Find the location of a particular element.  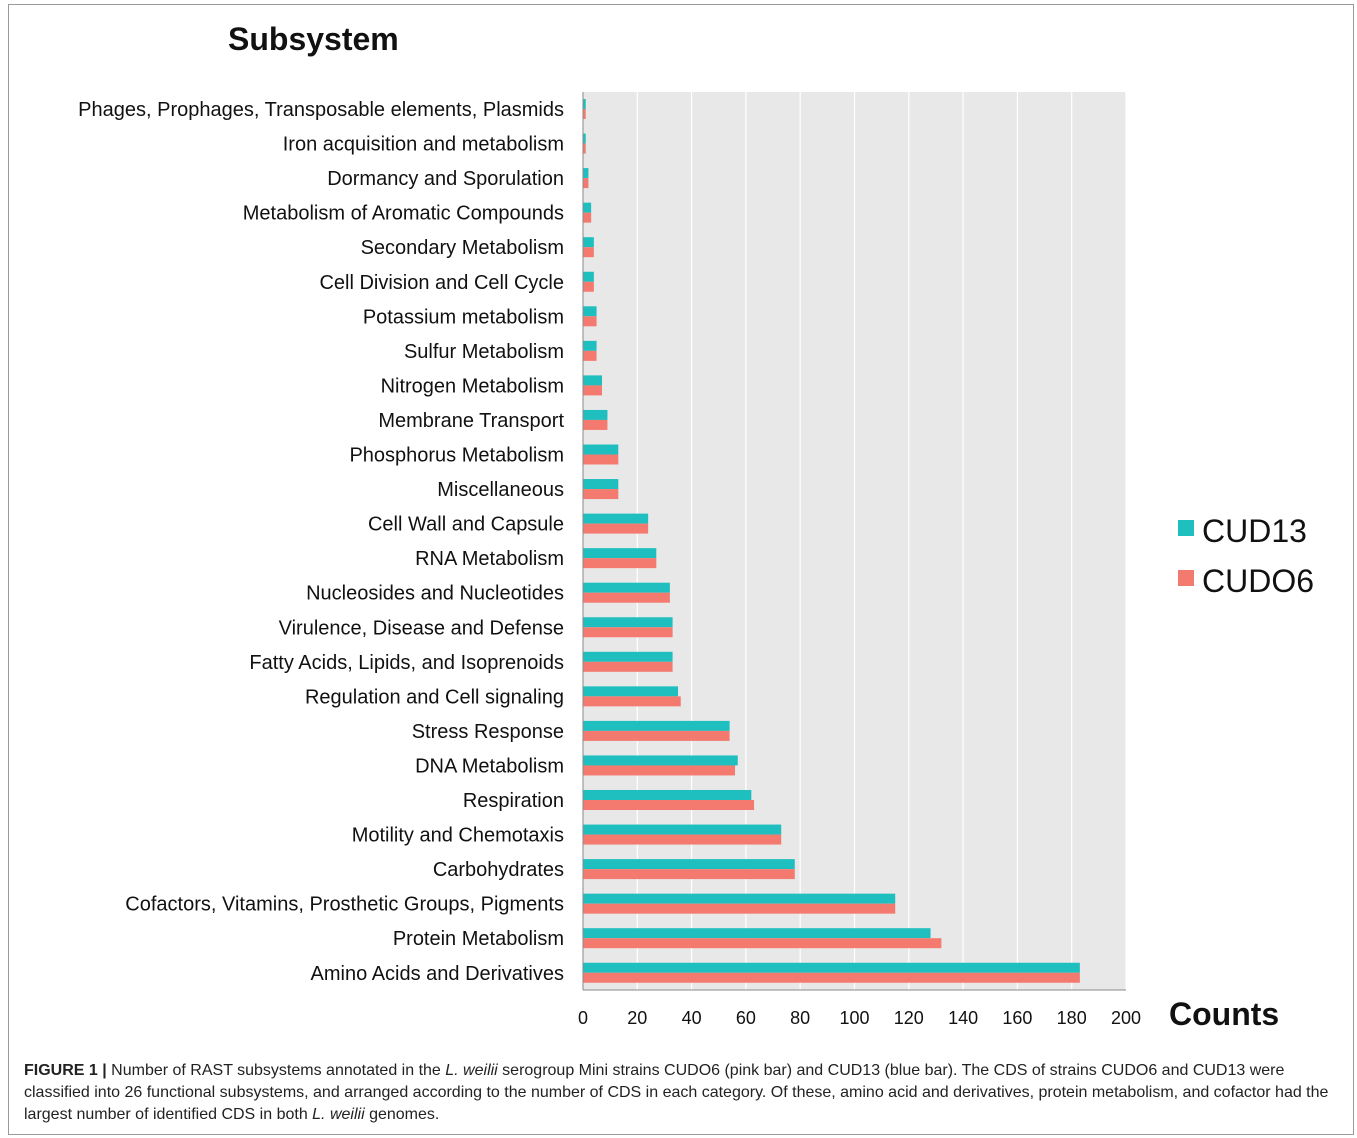

category-label: Dormancy and Sporulation is located at coordinates (445, 179).